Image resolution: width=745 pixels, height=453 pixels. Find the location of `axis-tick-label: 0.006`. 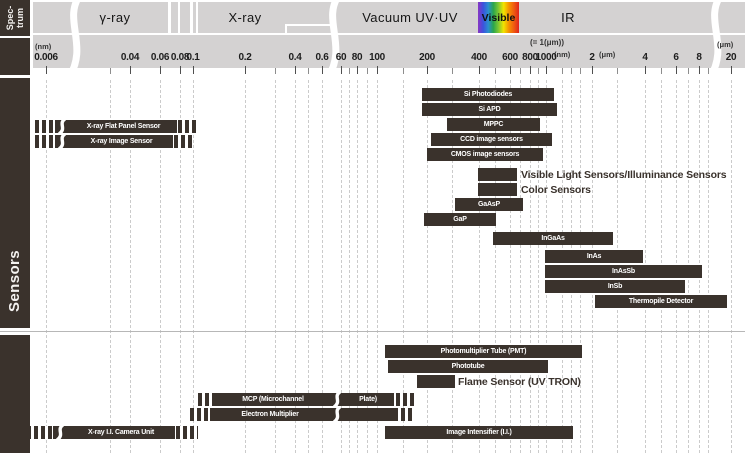

axis-tick-label: 0.006 is located at coordinates (46, 57).